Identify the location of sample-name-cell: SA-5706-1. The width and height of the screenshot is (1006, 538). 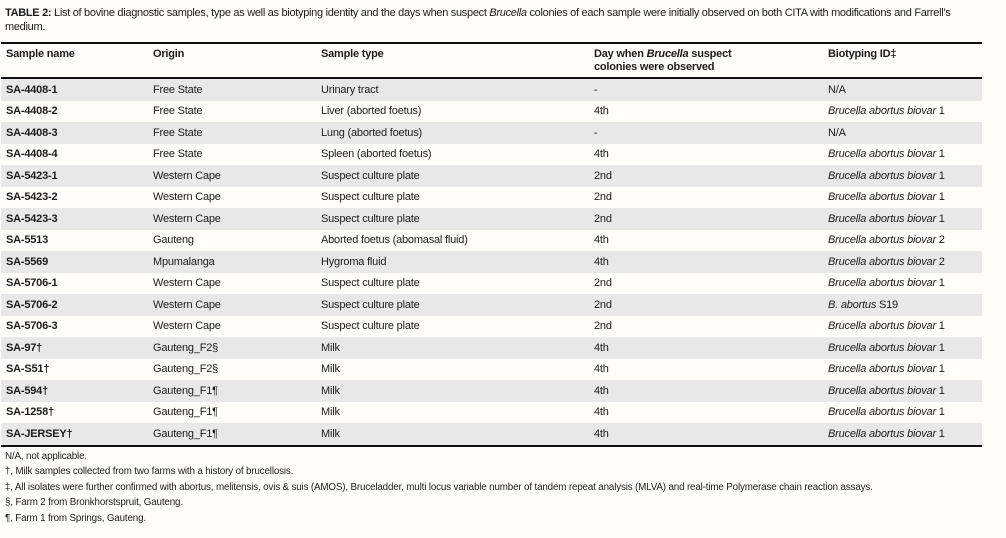
(32, 283).